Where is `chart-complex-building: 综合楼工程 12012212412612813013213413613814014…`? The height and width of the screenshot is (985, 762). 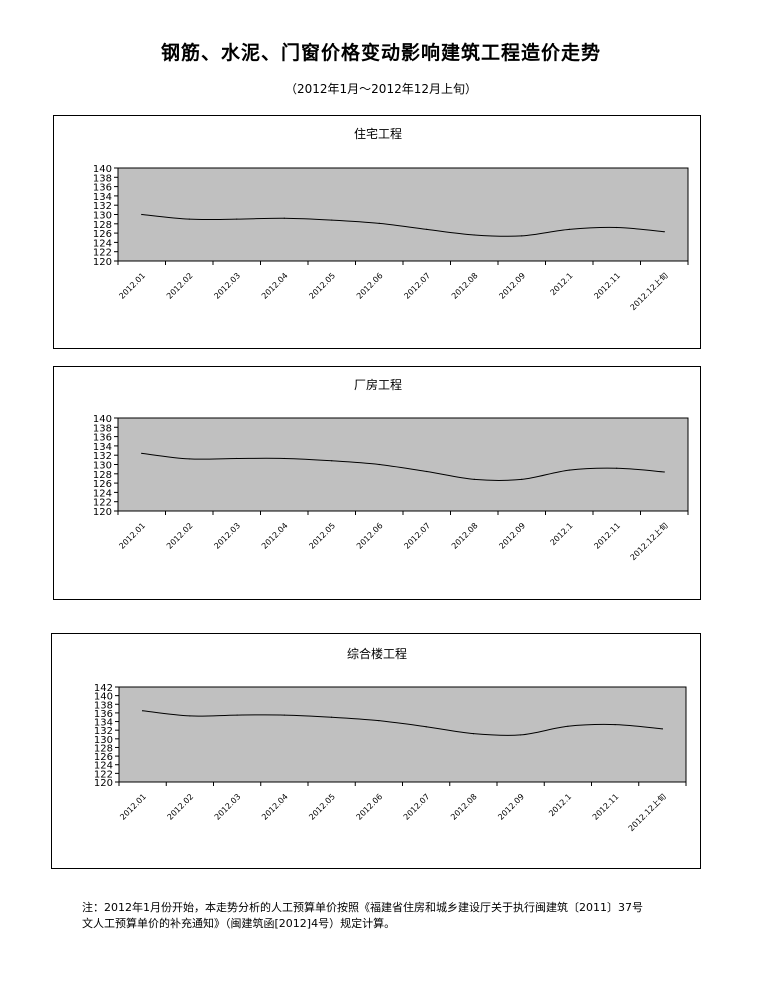 chart-complex-building: 综合楼工程 12012212412612813013213413613814014… is located at coordinates (390, 739).